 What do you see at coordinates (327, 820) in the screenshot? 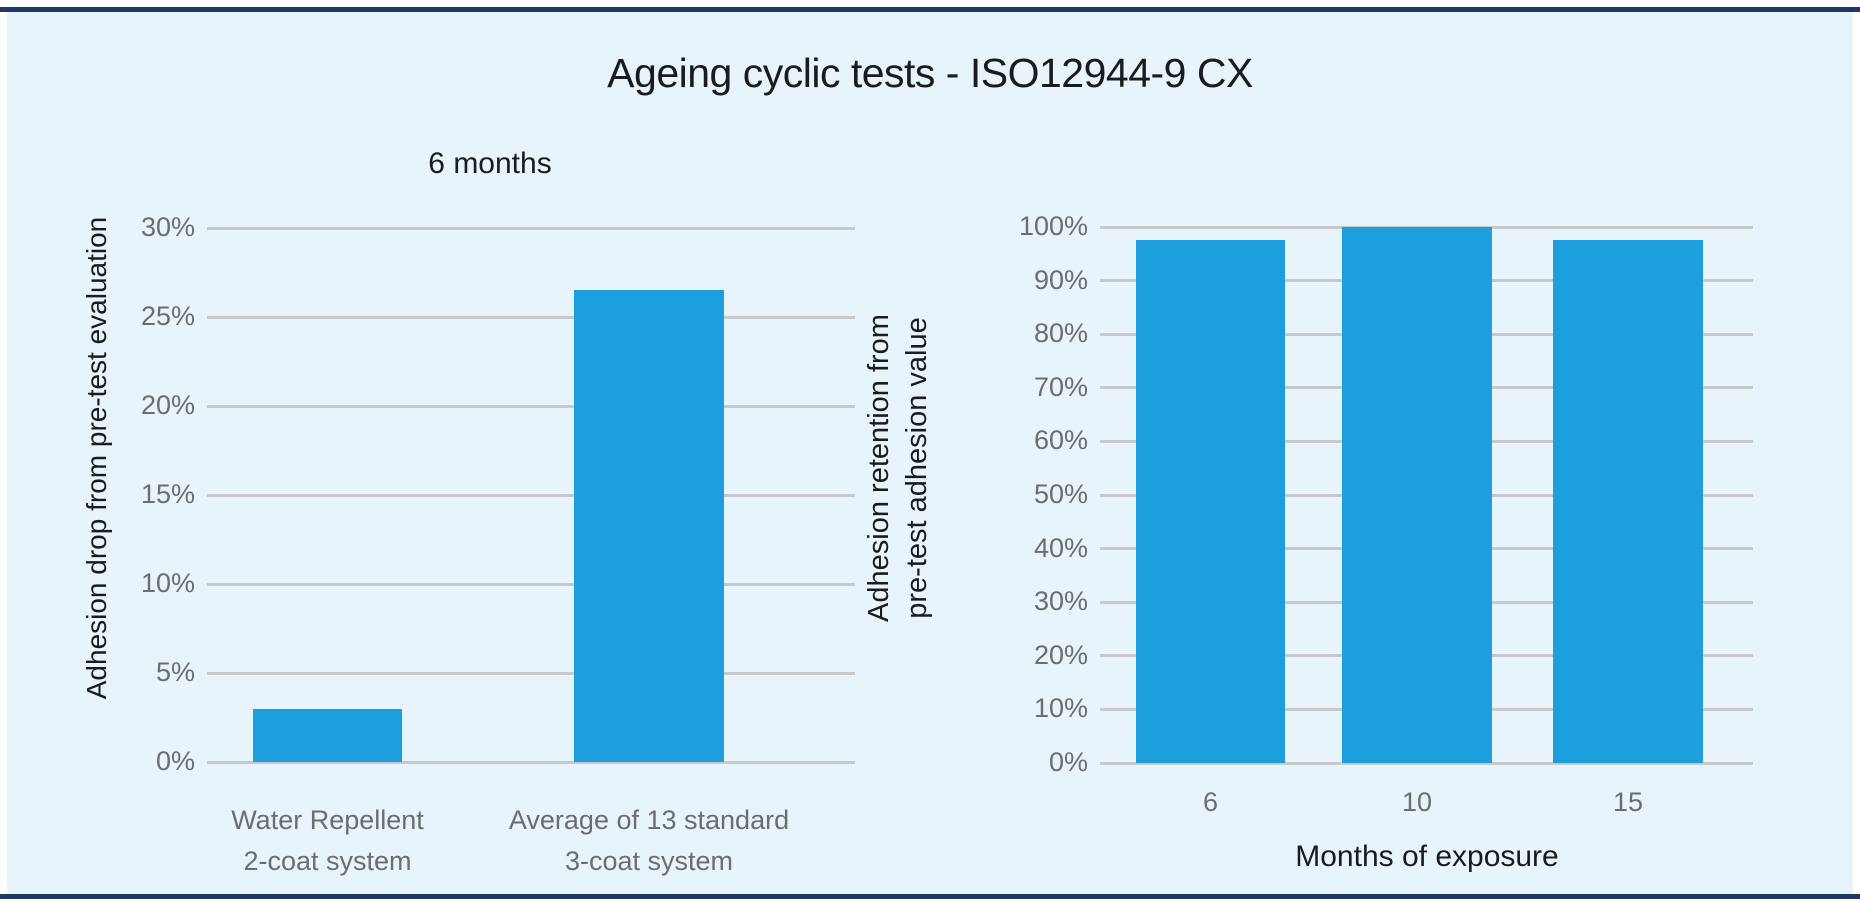
I see `x-category-label-line: Water Repellent` at bounding box center [327, 820].